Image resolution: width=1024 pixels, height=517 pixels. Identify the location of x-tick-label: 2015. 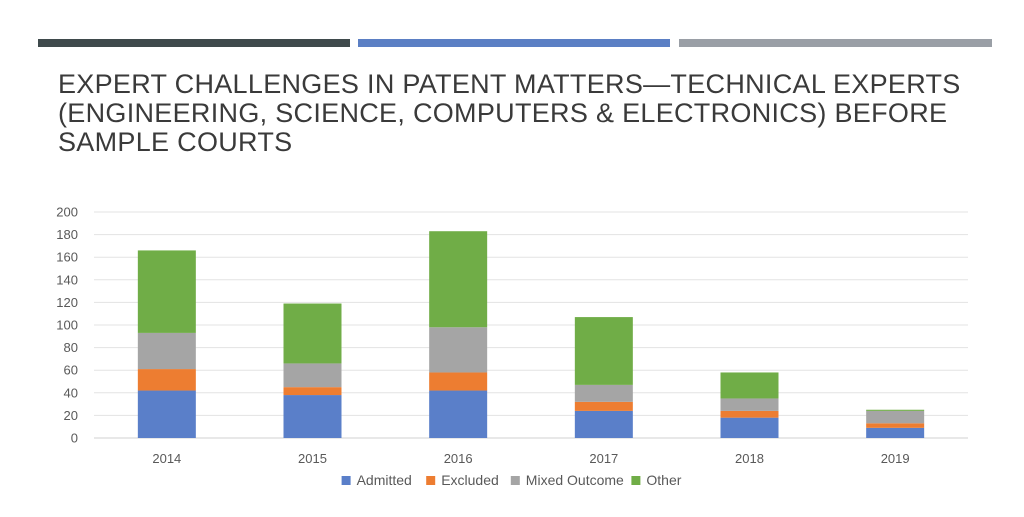
(312, 458).